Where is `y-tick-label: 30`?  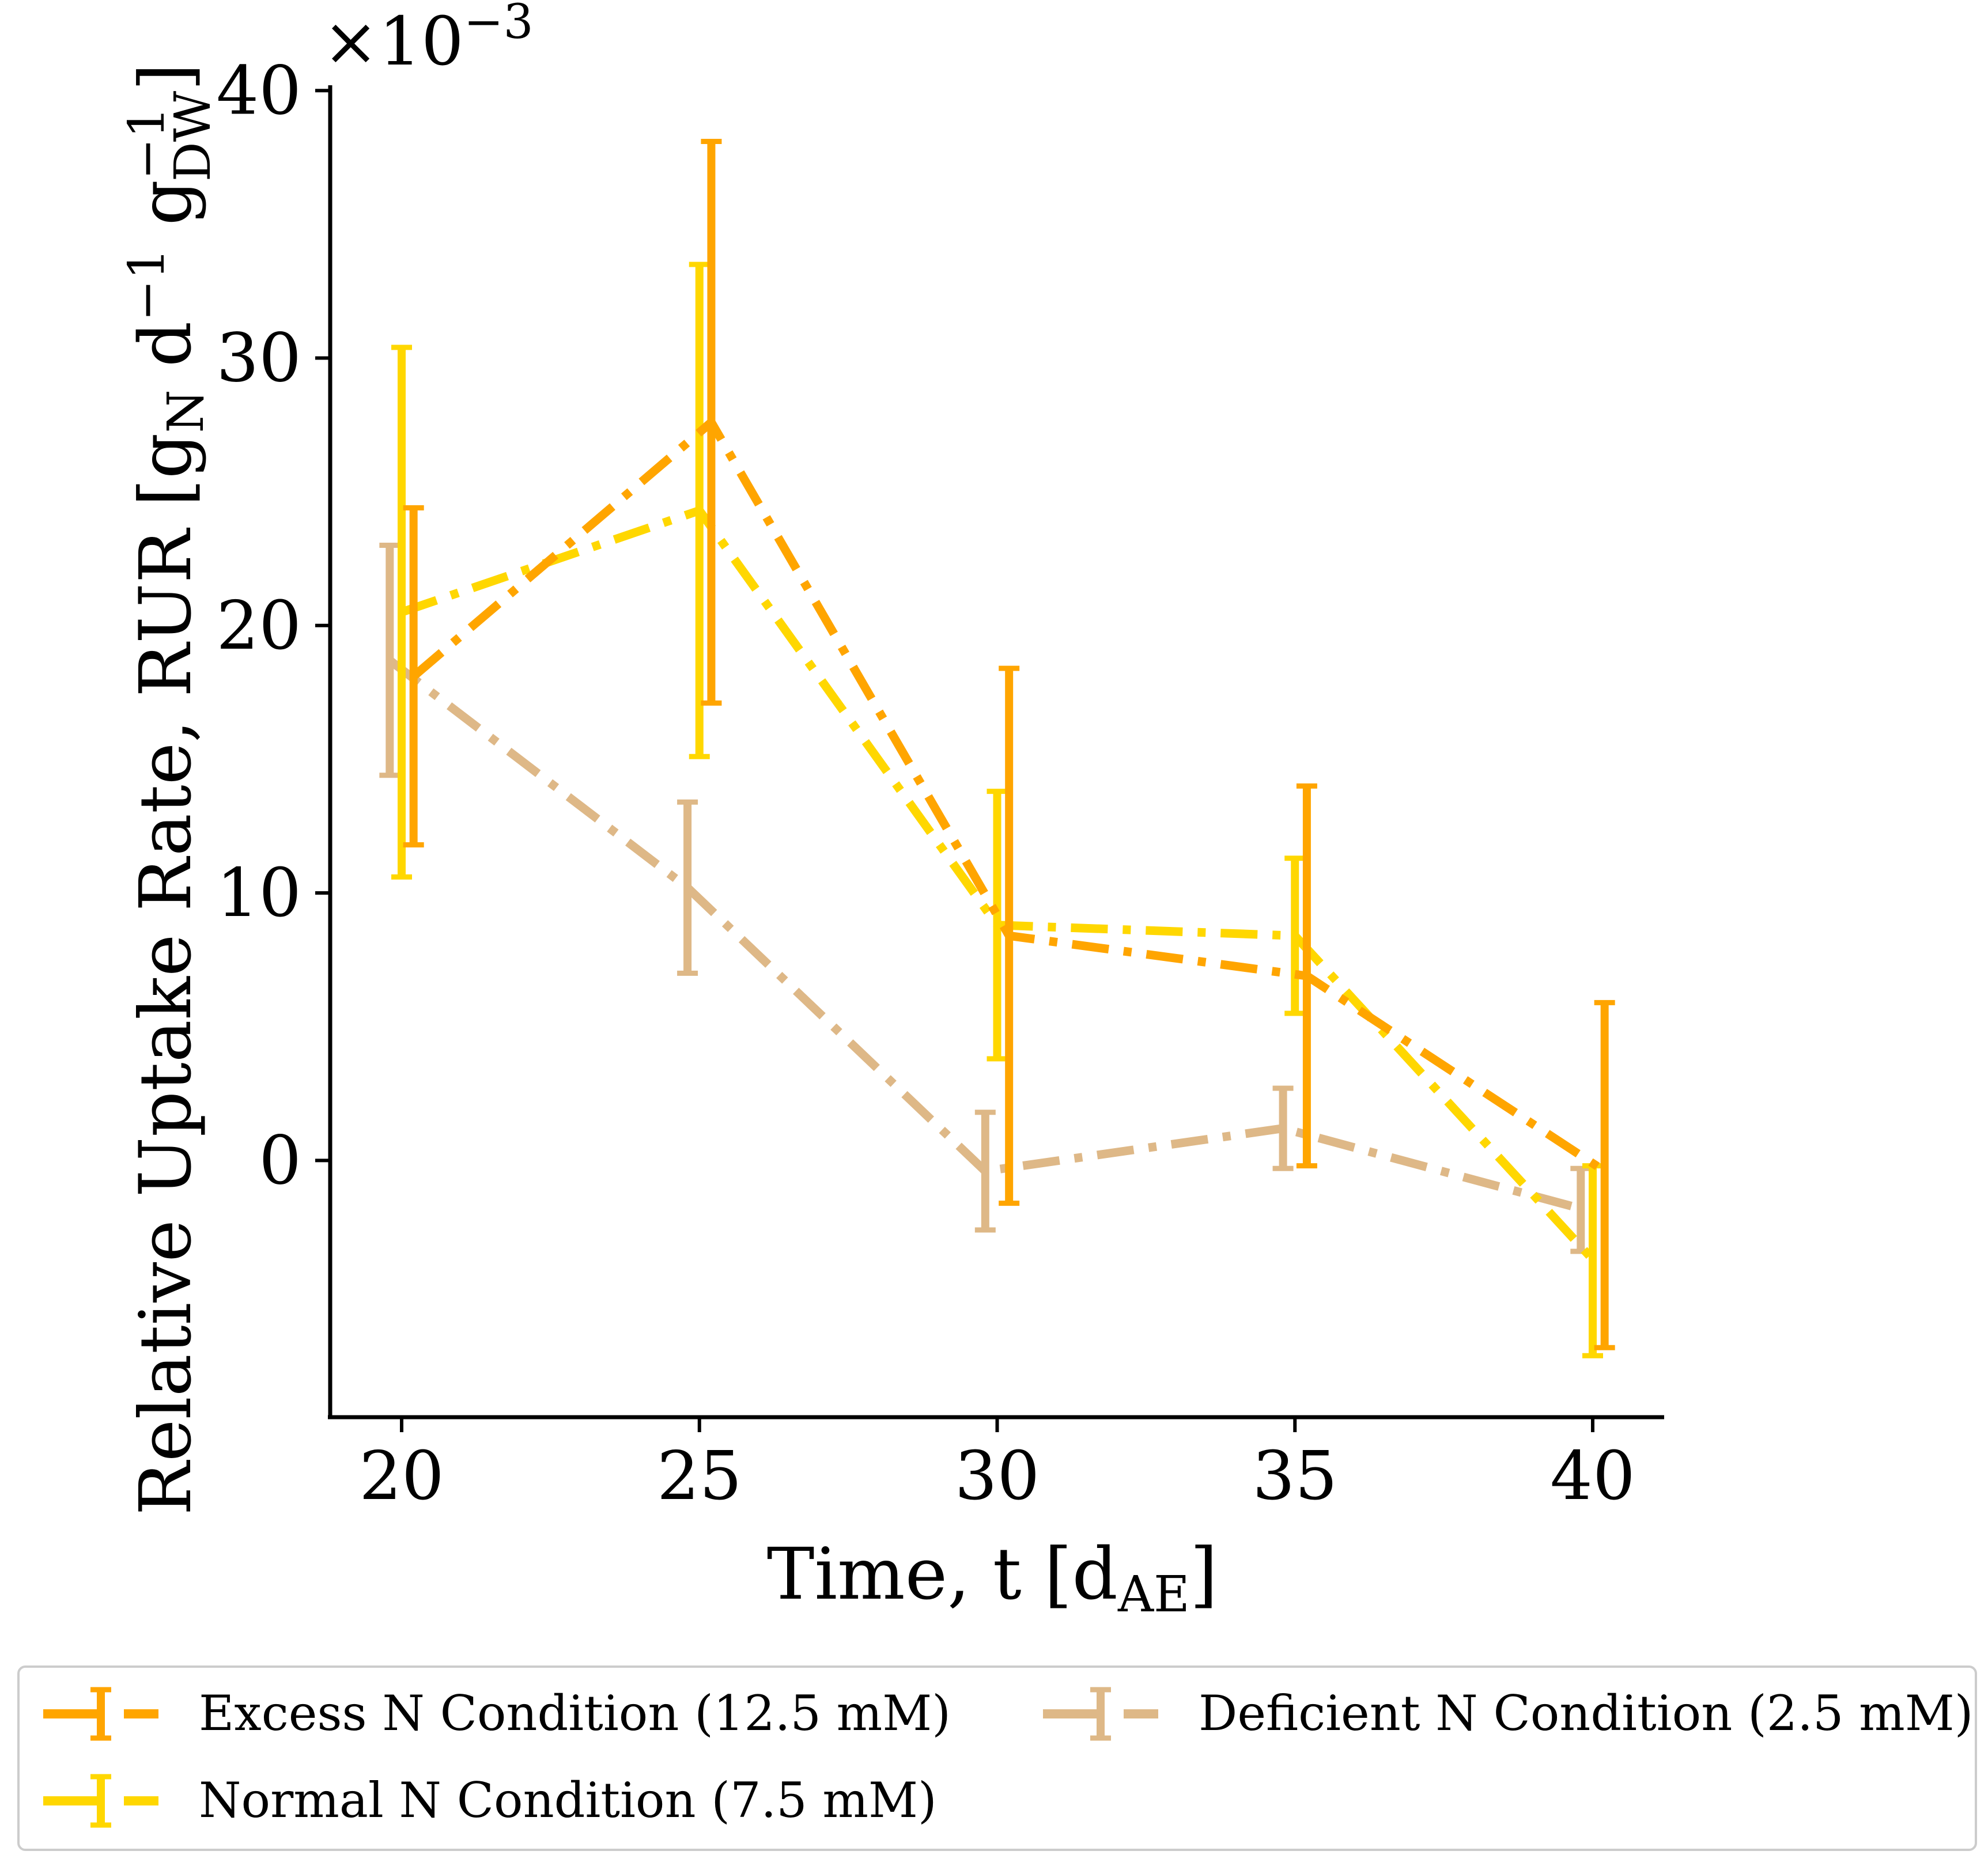 y-tick-label: 30 is located at coordinates (258, 359).